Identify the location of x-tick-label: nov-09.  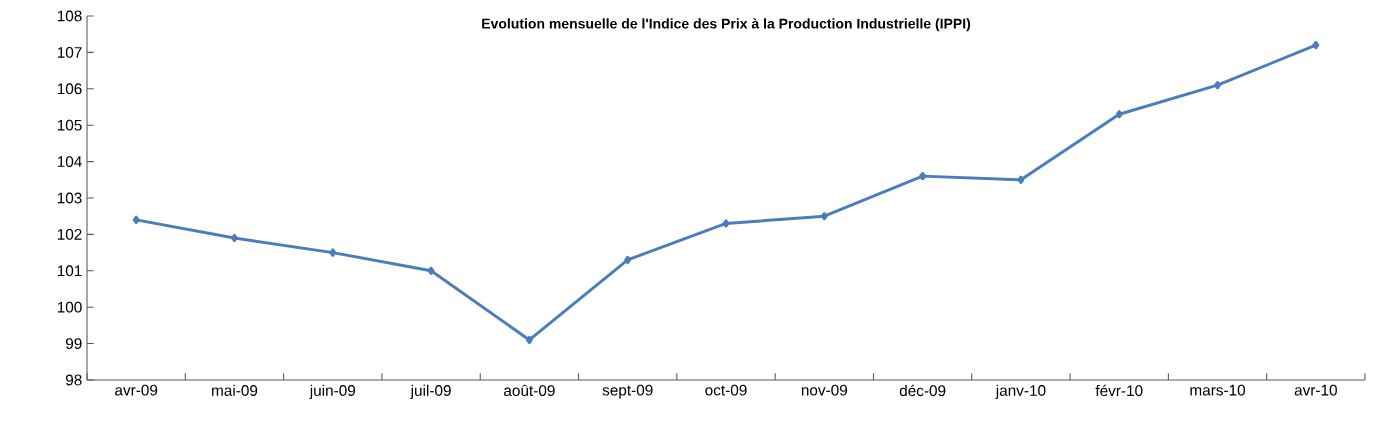
(824, 390).